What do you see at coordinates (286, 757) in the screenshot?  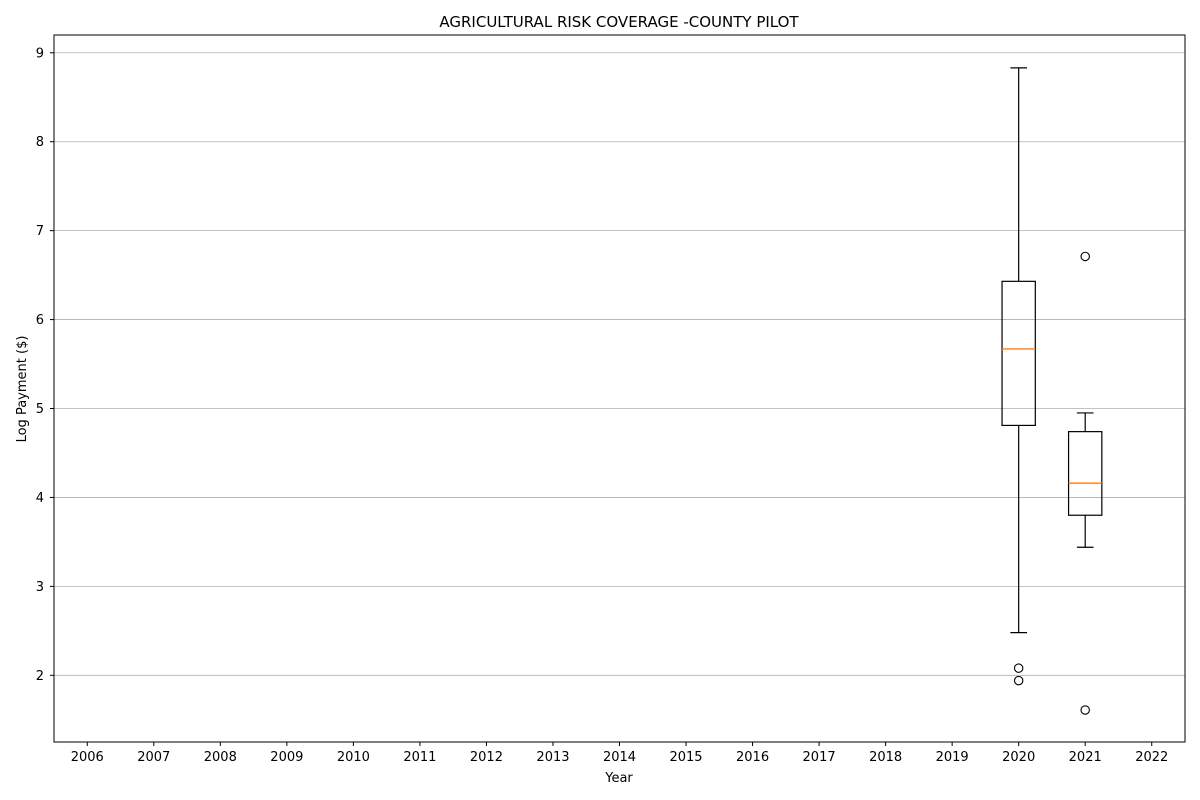 I see `x-tick-label: 2009` at bounding box center [286, 757].